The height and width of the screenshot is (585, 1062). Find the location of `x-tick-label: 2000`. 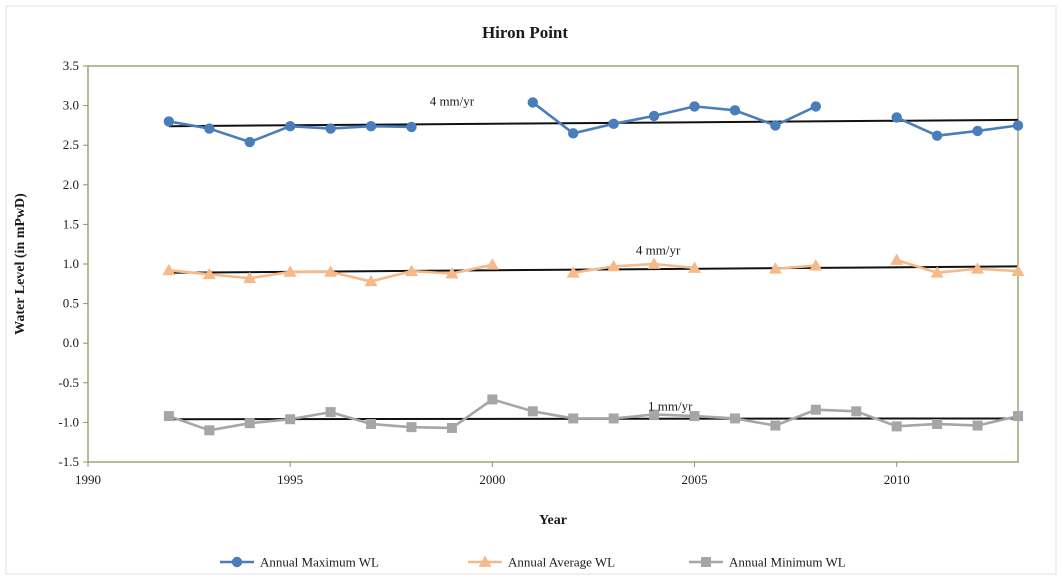

x-tick-label: 2000 is located at coordinates (492, 479).